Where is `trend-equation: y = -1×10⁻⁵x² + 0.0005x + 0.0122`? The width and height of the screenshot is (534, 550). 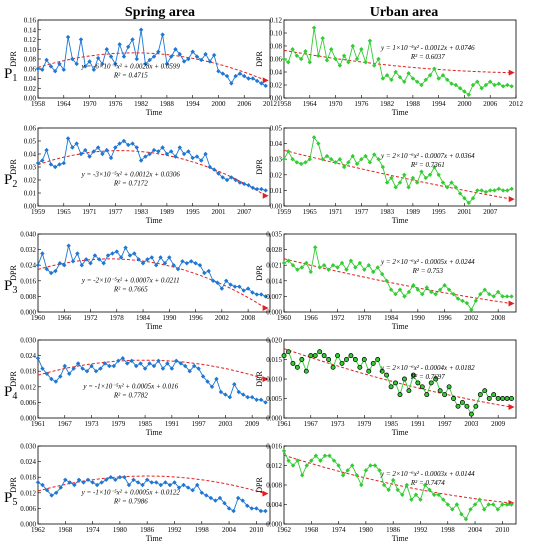
trend-equation: y = -1×10⁻⁵x² + 0.0005x + 0.0122 is located at coordinates (131, 492).